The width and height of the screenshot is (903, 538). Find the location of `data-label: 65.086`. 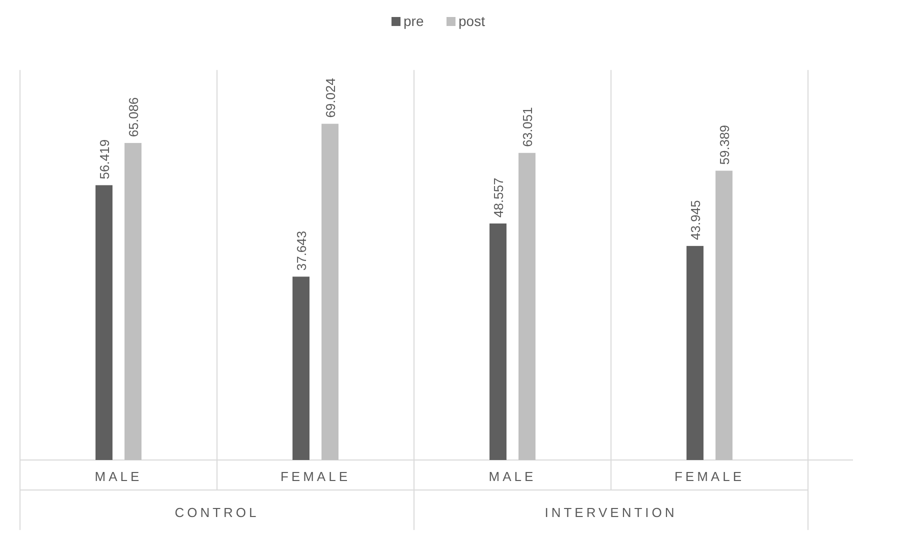

data-label: 65.086 is located at coordinates (133, 117).